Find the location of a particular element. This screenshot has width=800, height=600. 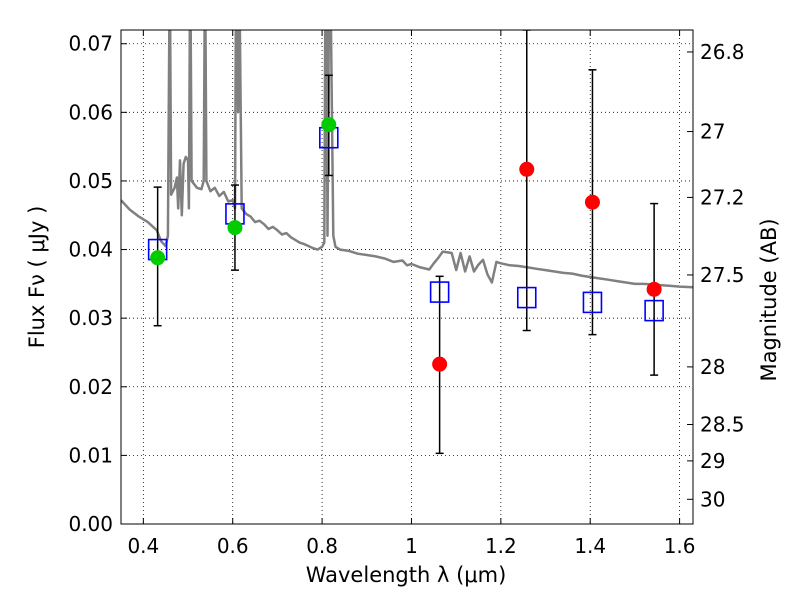

x-tick-label: 1.6 is located at coordinates (680, 546).